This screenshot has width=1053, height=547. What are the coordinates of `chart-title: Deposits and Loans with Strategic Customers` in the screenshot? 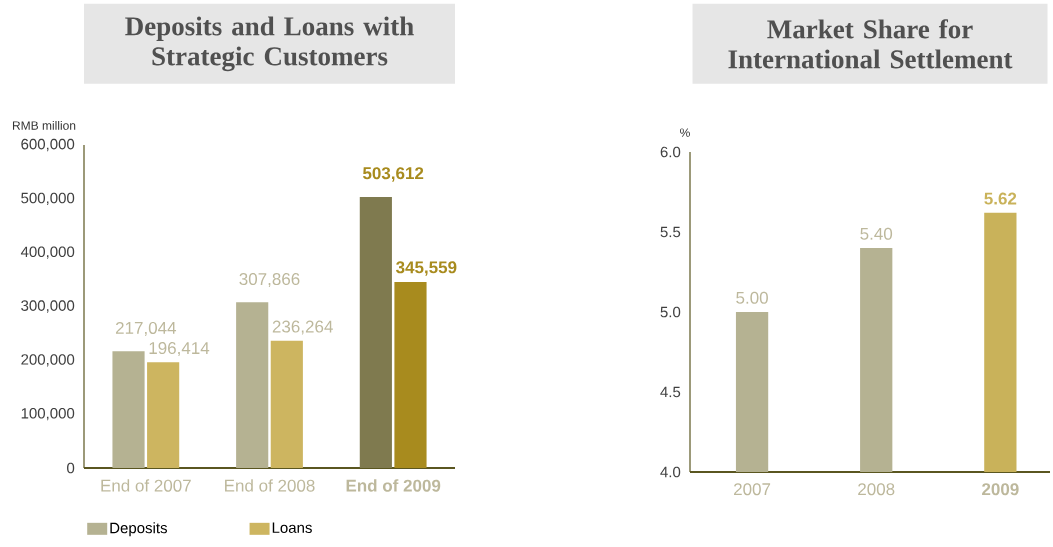 It's located at (269, 44).